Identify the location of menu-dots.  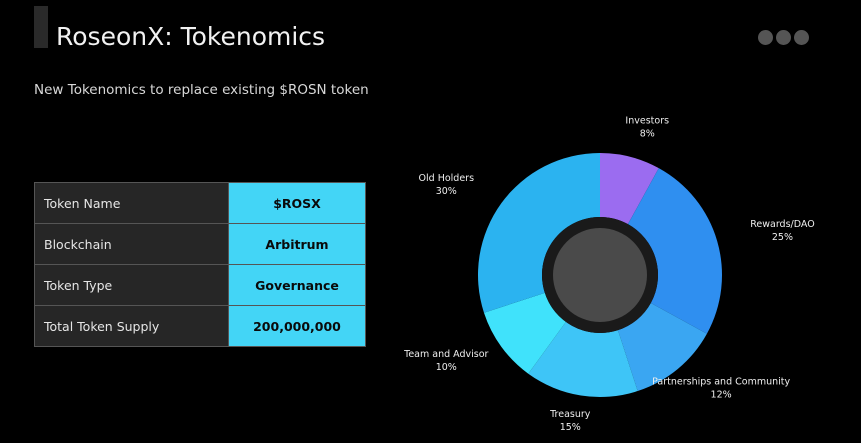
(785, 39).